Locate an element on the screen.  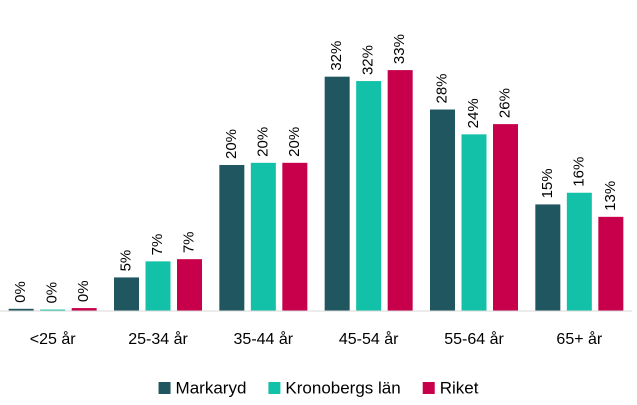
x-tick-label: <25 år is located at coordinates (53, 339).